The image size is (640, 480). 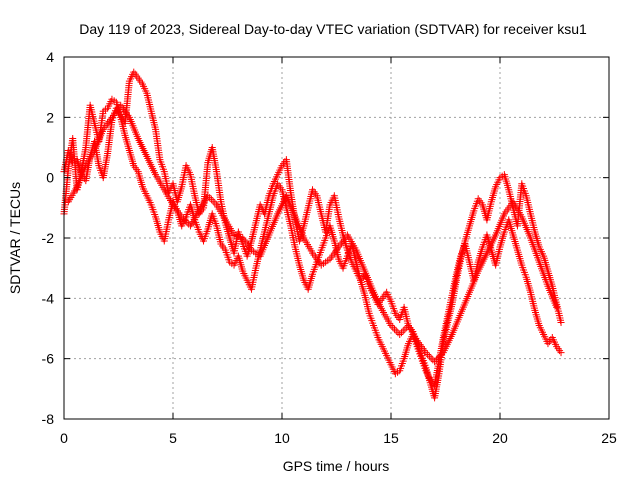 I want to click on y-tick-labels: -8 -6 -4 -2 0 2 4, so click(x=48, y=238).